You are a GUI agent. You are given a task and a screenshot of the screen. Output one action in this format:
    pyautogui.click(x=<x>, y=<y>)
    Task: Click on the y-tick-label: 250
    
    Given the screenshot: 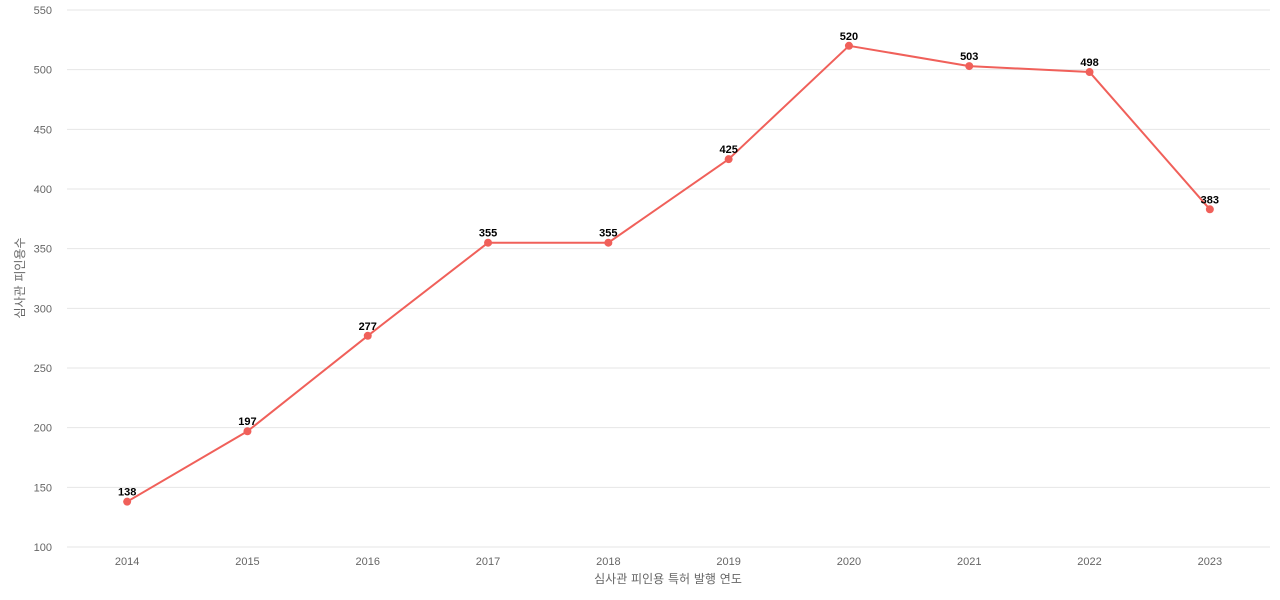 What is the action you would take?
    pyautogui.click(x=43, y=369)
    